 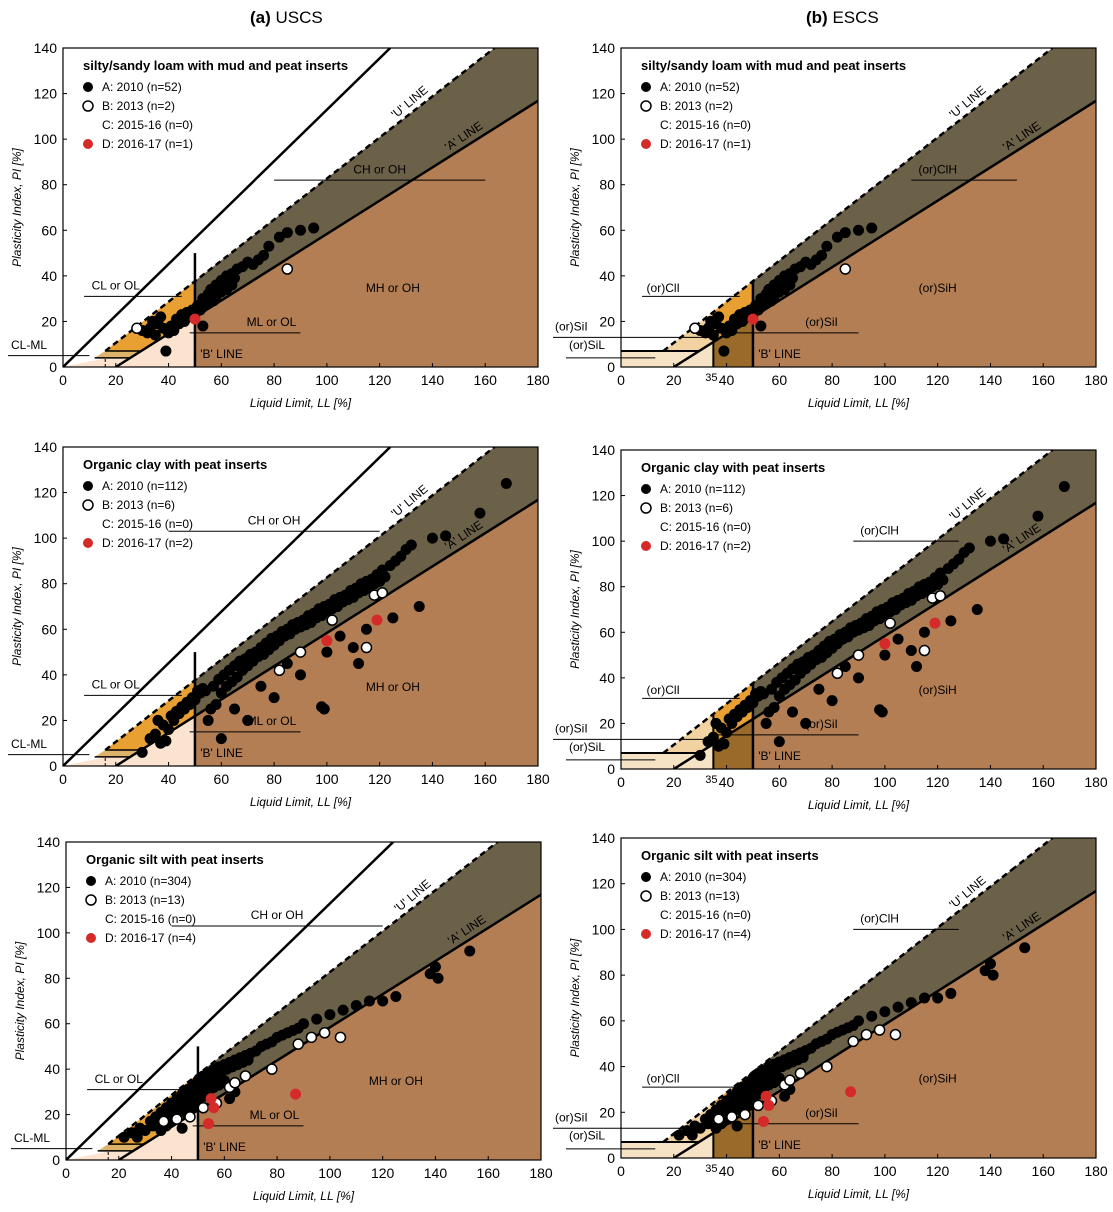 I want to click on x-tick-label: 100, so click(x=327, y=779).